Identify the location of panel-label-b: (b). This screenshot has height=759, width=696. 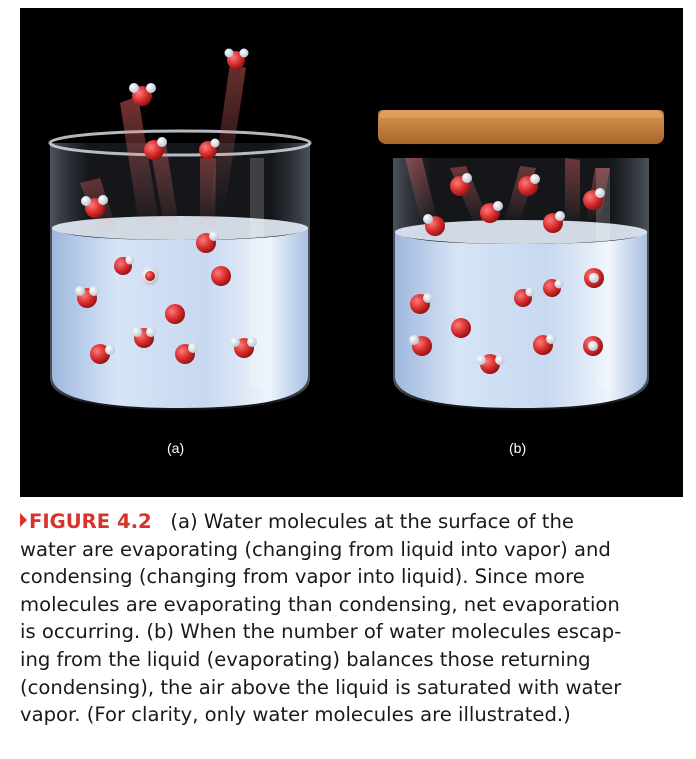
(517, 448).